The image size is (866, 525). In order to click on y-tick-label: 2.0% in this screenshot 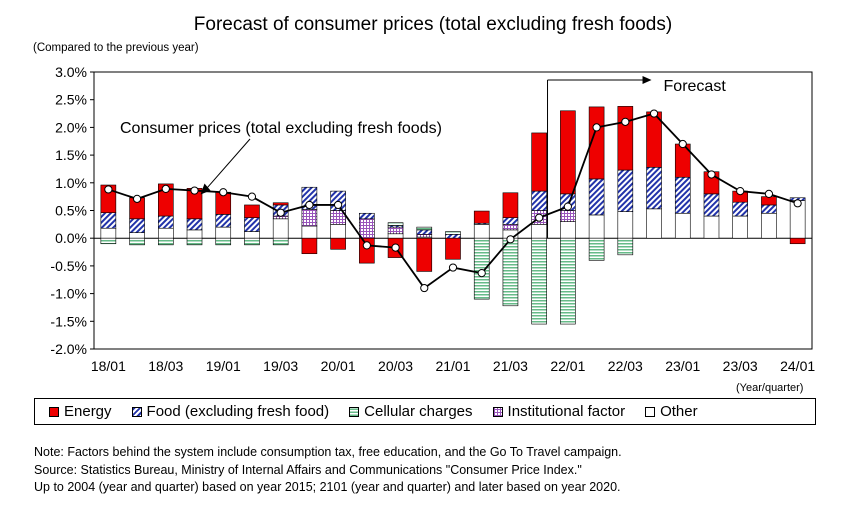, I will do `click(71, 127)`.